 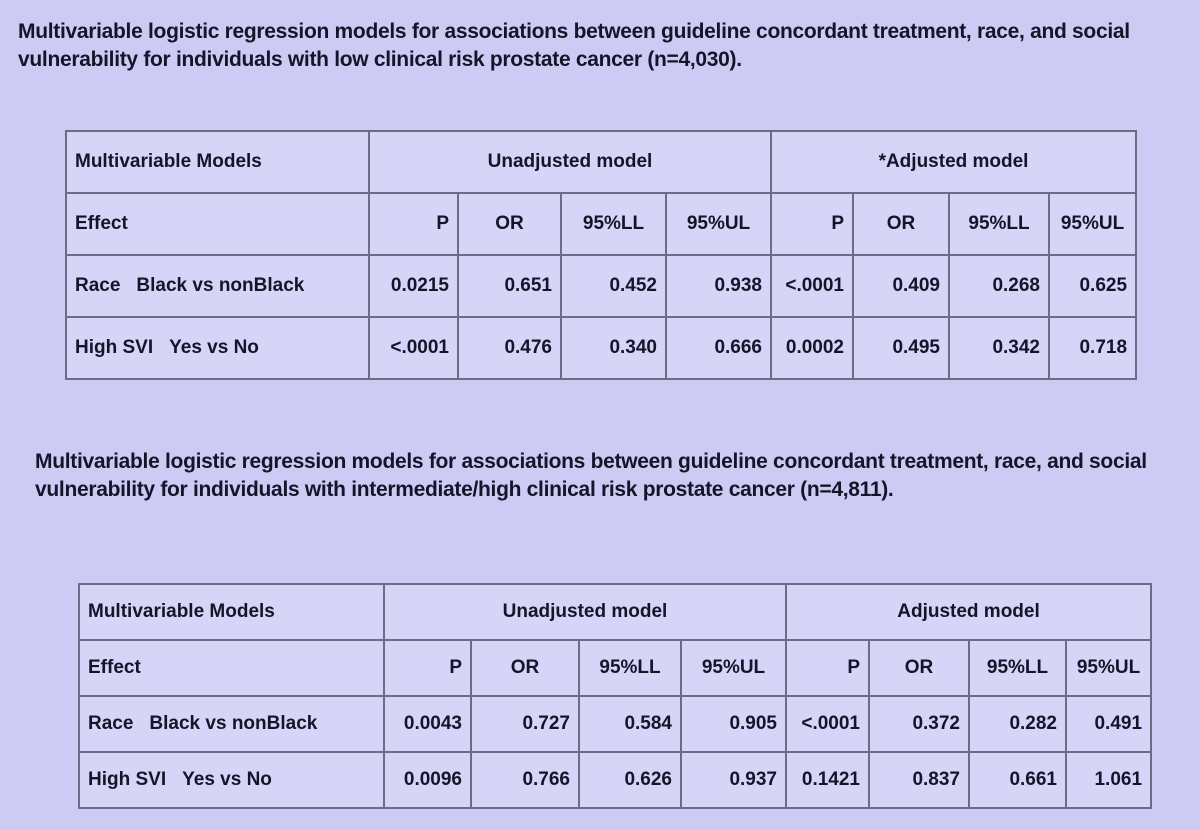 What do you see at coordinates (1017, 724) in the screenshot?
I see `value-cell: 0.282` at bounding box center [1017, 724].